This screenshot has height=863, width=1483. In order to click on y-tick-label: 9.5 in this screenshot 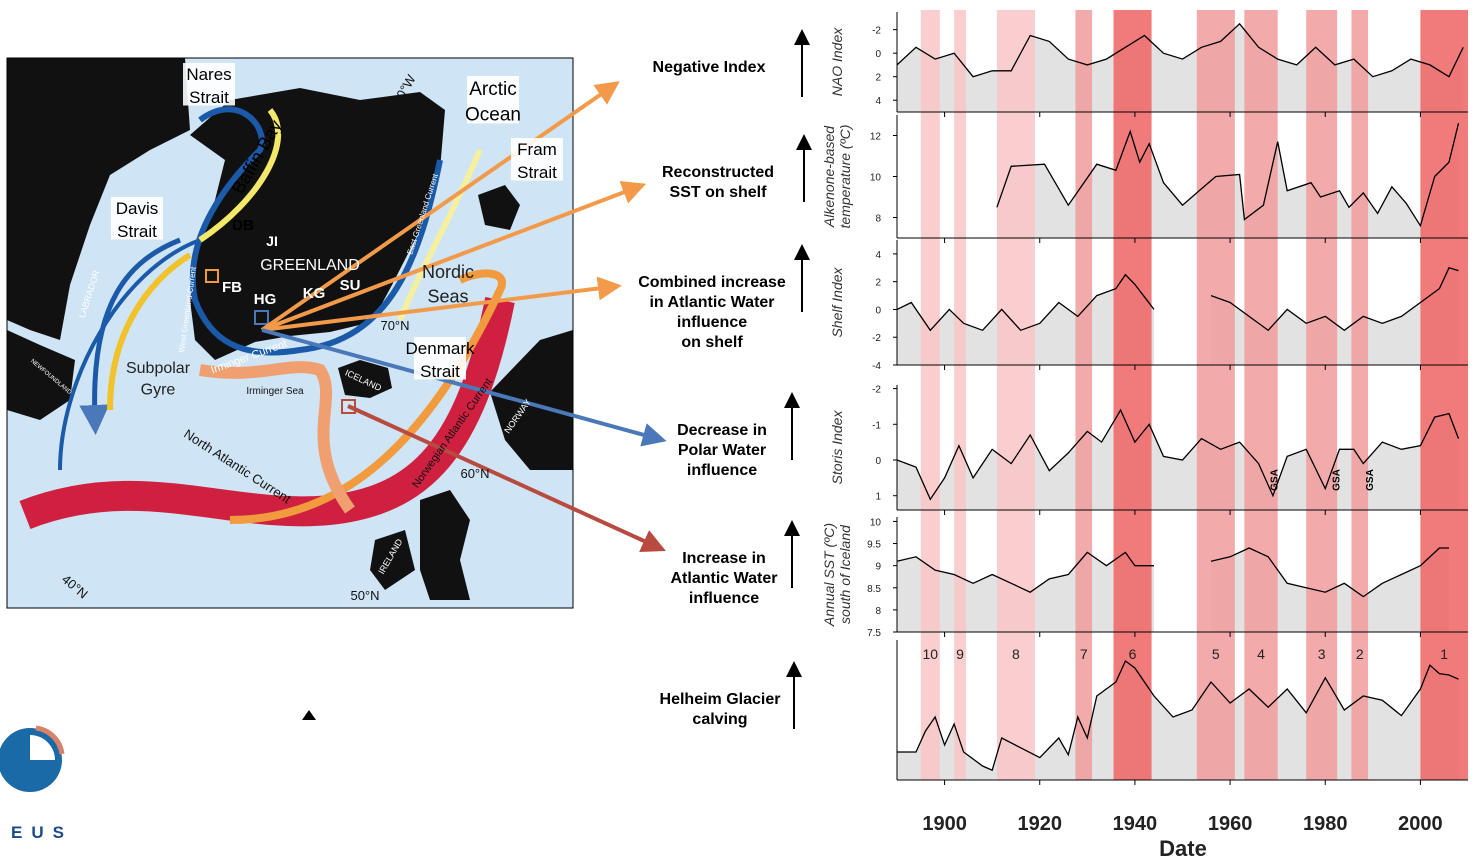, I will do `click(874, 545)`.